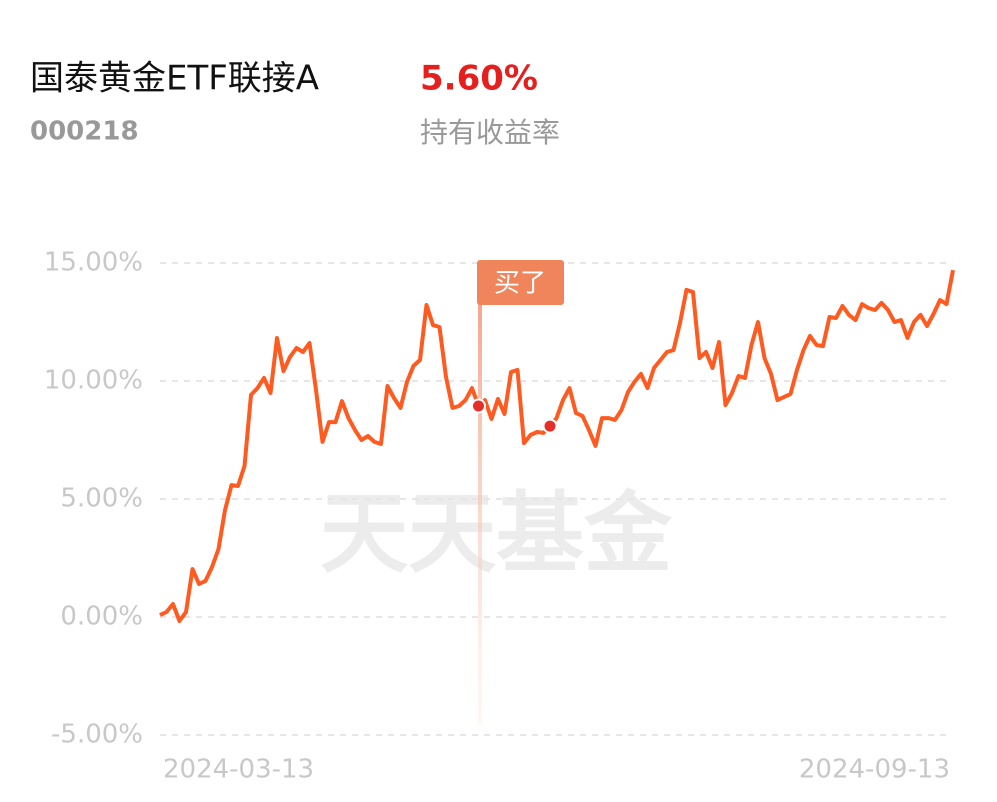 This screenshot has width=997, height=802. What do you see at coordinates (101, 617) in the screenshot?
I see `y-tick-label: 0.00%` at bounding box center [101, 617].